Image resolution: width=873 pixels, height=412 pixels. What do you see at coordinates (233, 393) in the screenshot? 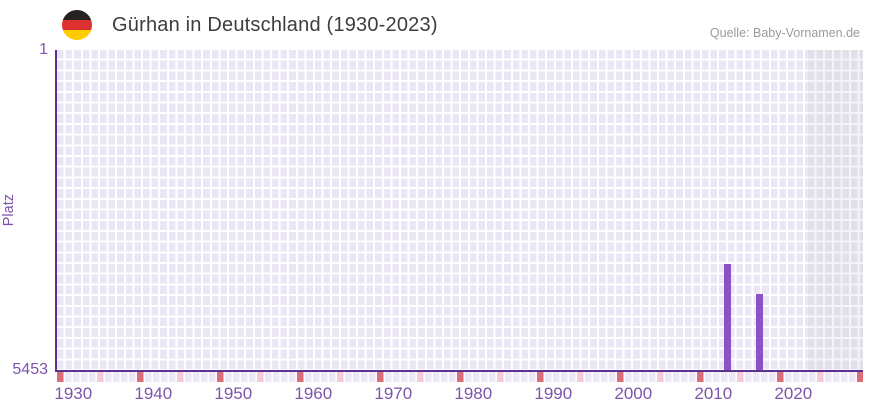
I see `x-tick-label: 1950` at bounding box center [233, 393].